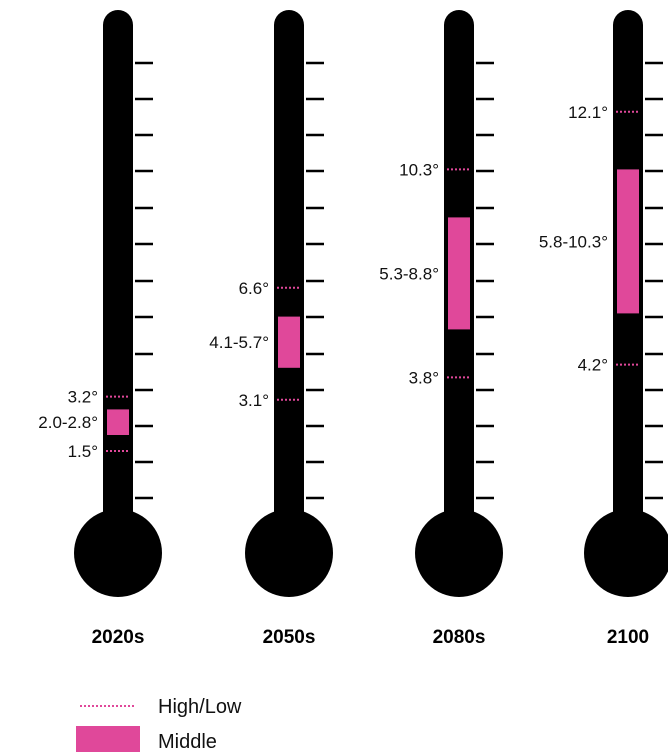 Image resolution: width=668 pixels, height=755 pixels. I want to click on middle-range-label: 4.1-5.7°, so click(239, 342).